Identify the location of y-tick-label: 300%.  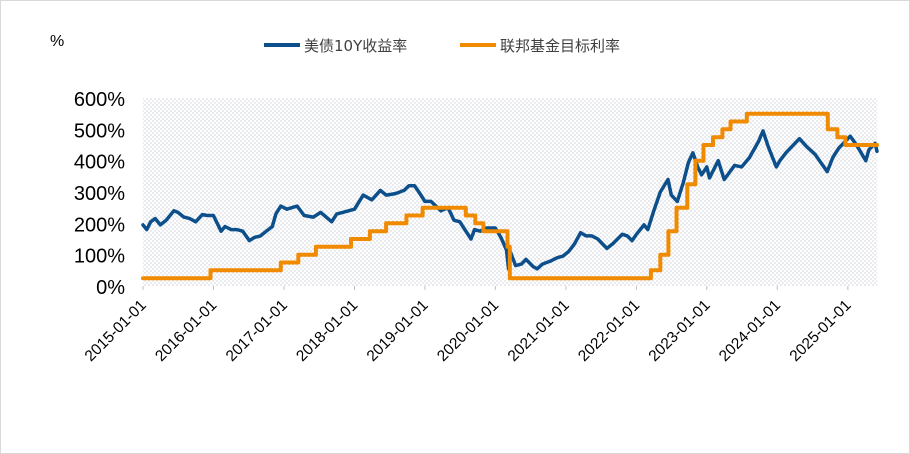
(99, 194).